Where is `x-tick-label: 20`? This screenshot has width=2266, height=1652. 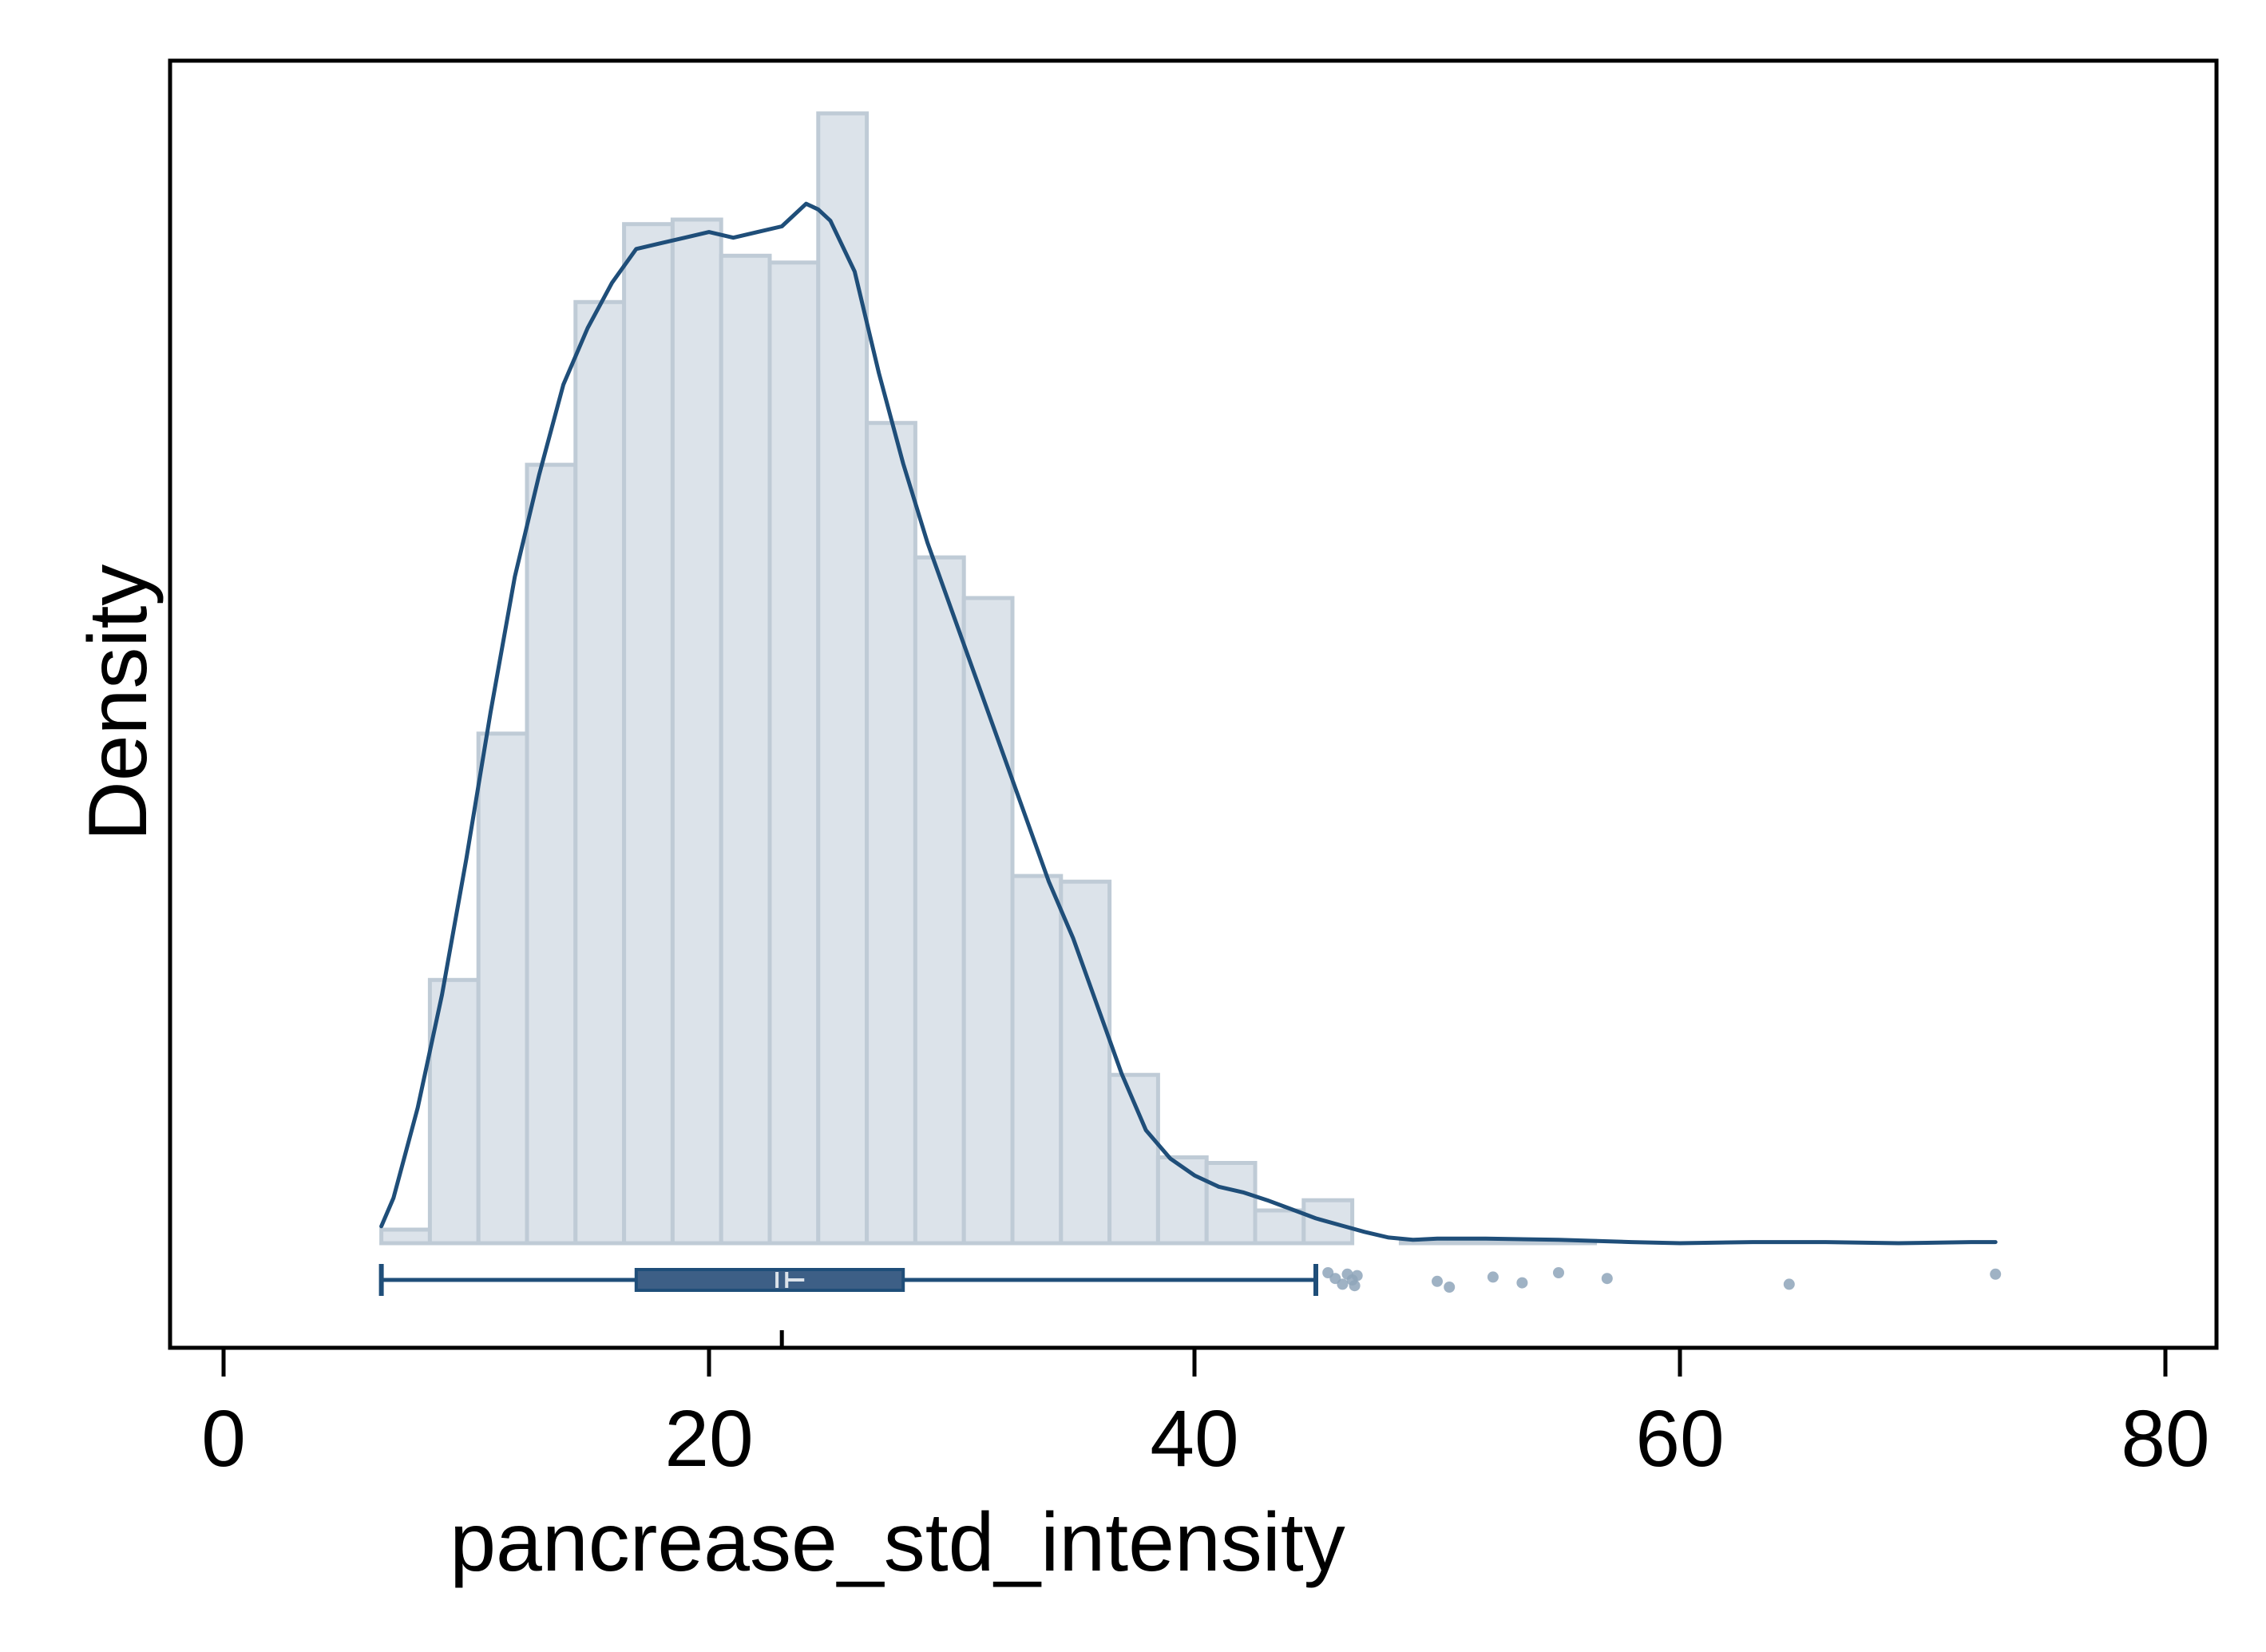 x-tick-label: 20 is located at coordinates (708, 1439).